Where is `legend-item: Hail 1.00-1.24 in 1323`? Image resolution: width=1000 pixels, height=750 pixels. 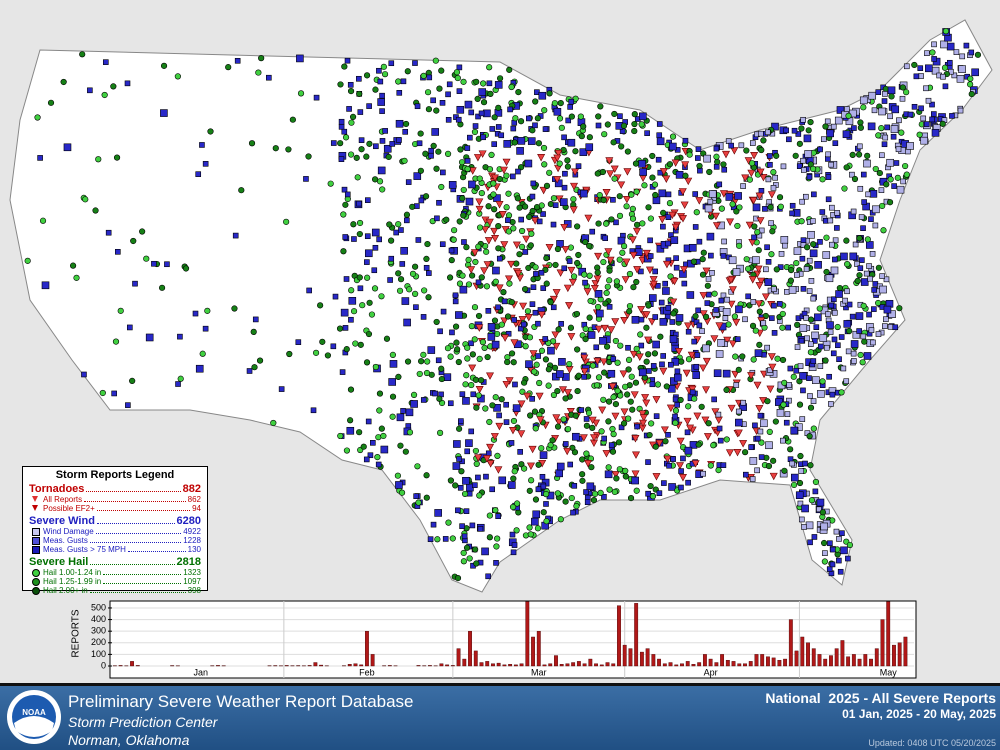 legend-item: Hail 1.00-1.24 in 1323 is located at coordinates (115, 572).